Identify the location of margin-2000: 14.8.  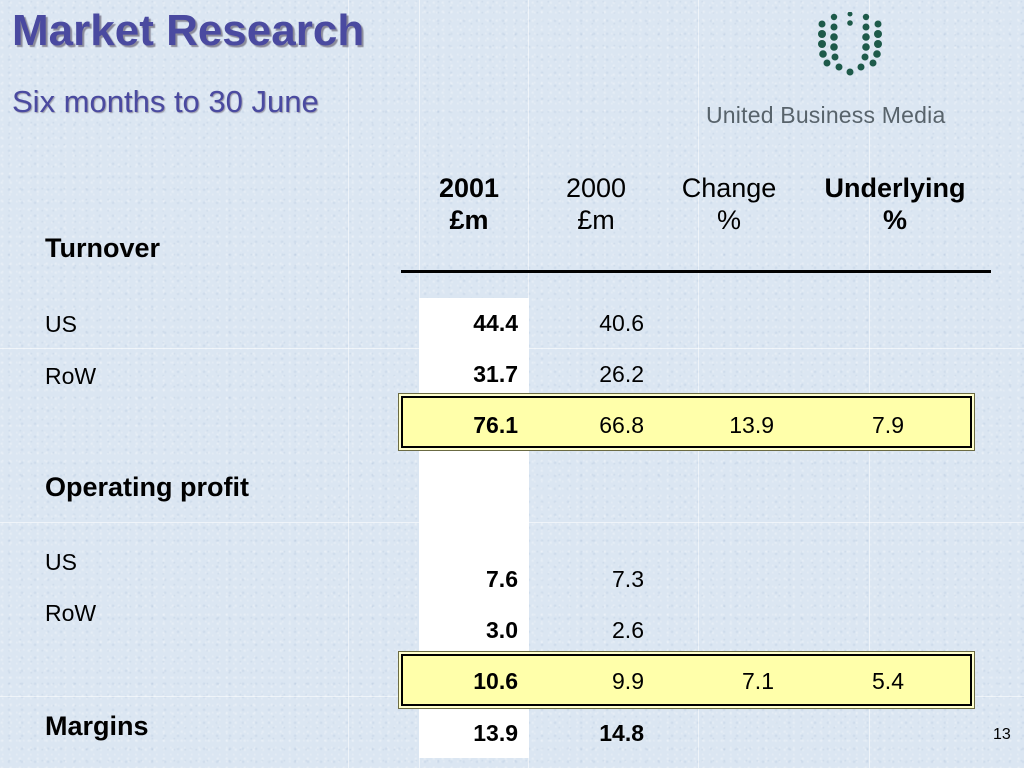
(621, 733).